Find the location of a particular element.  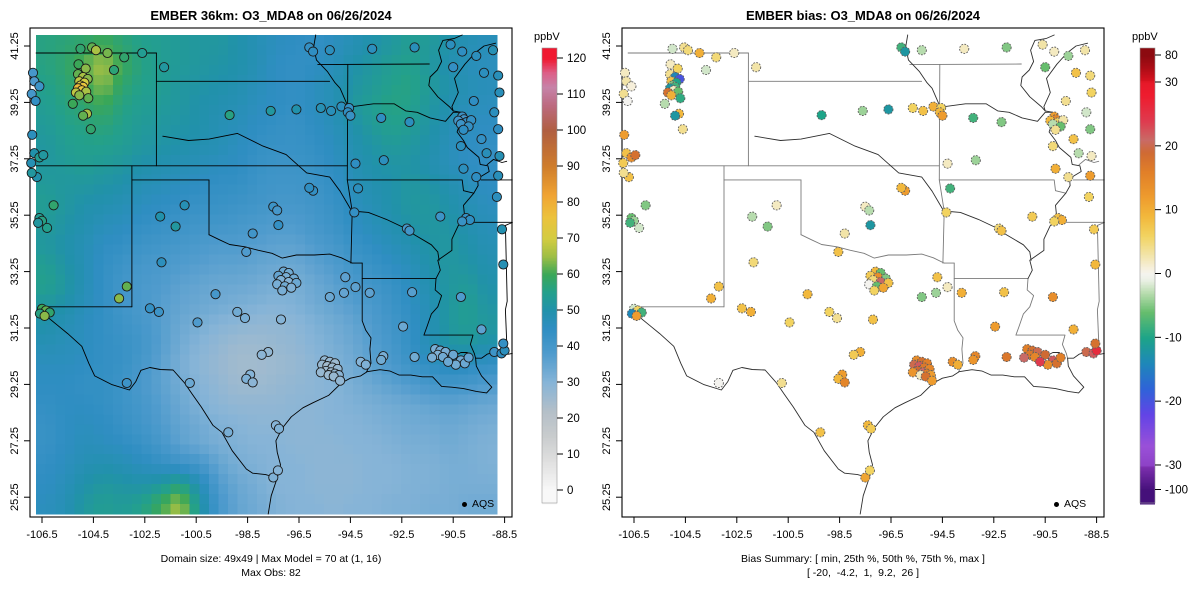

right-aqs-legend: AQS is located at coordinates (1070, 504).